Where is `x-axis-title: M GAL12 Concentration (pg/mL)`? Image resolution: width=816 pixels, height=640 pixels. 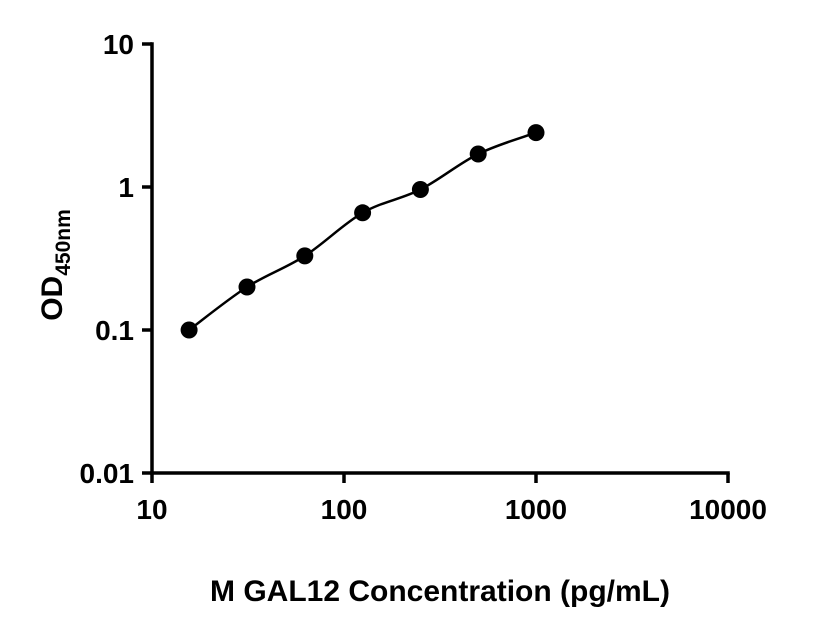 x-axis-title: M GAL12 Concentration (pg/mL) is located at coordinates (440, 591).